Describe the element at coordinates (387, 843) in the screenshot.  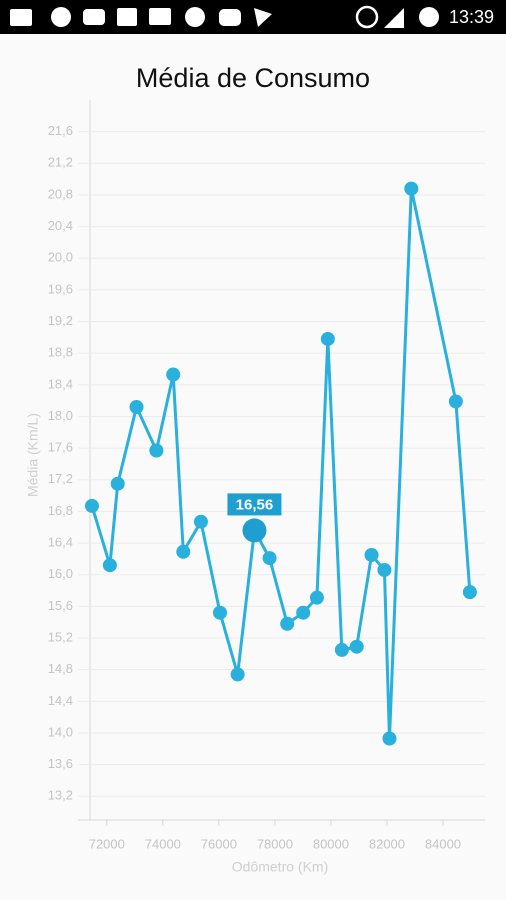
I see `x-tick-label: 82000` at that location.